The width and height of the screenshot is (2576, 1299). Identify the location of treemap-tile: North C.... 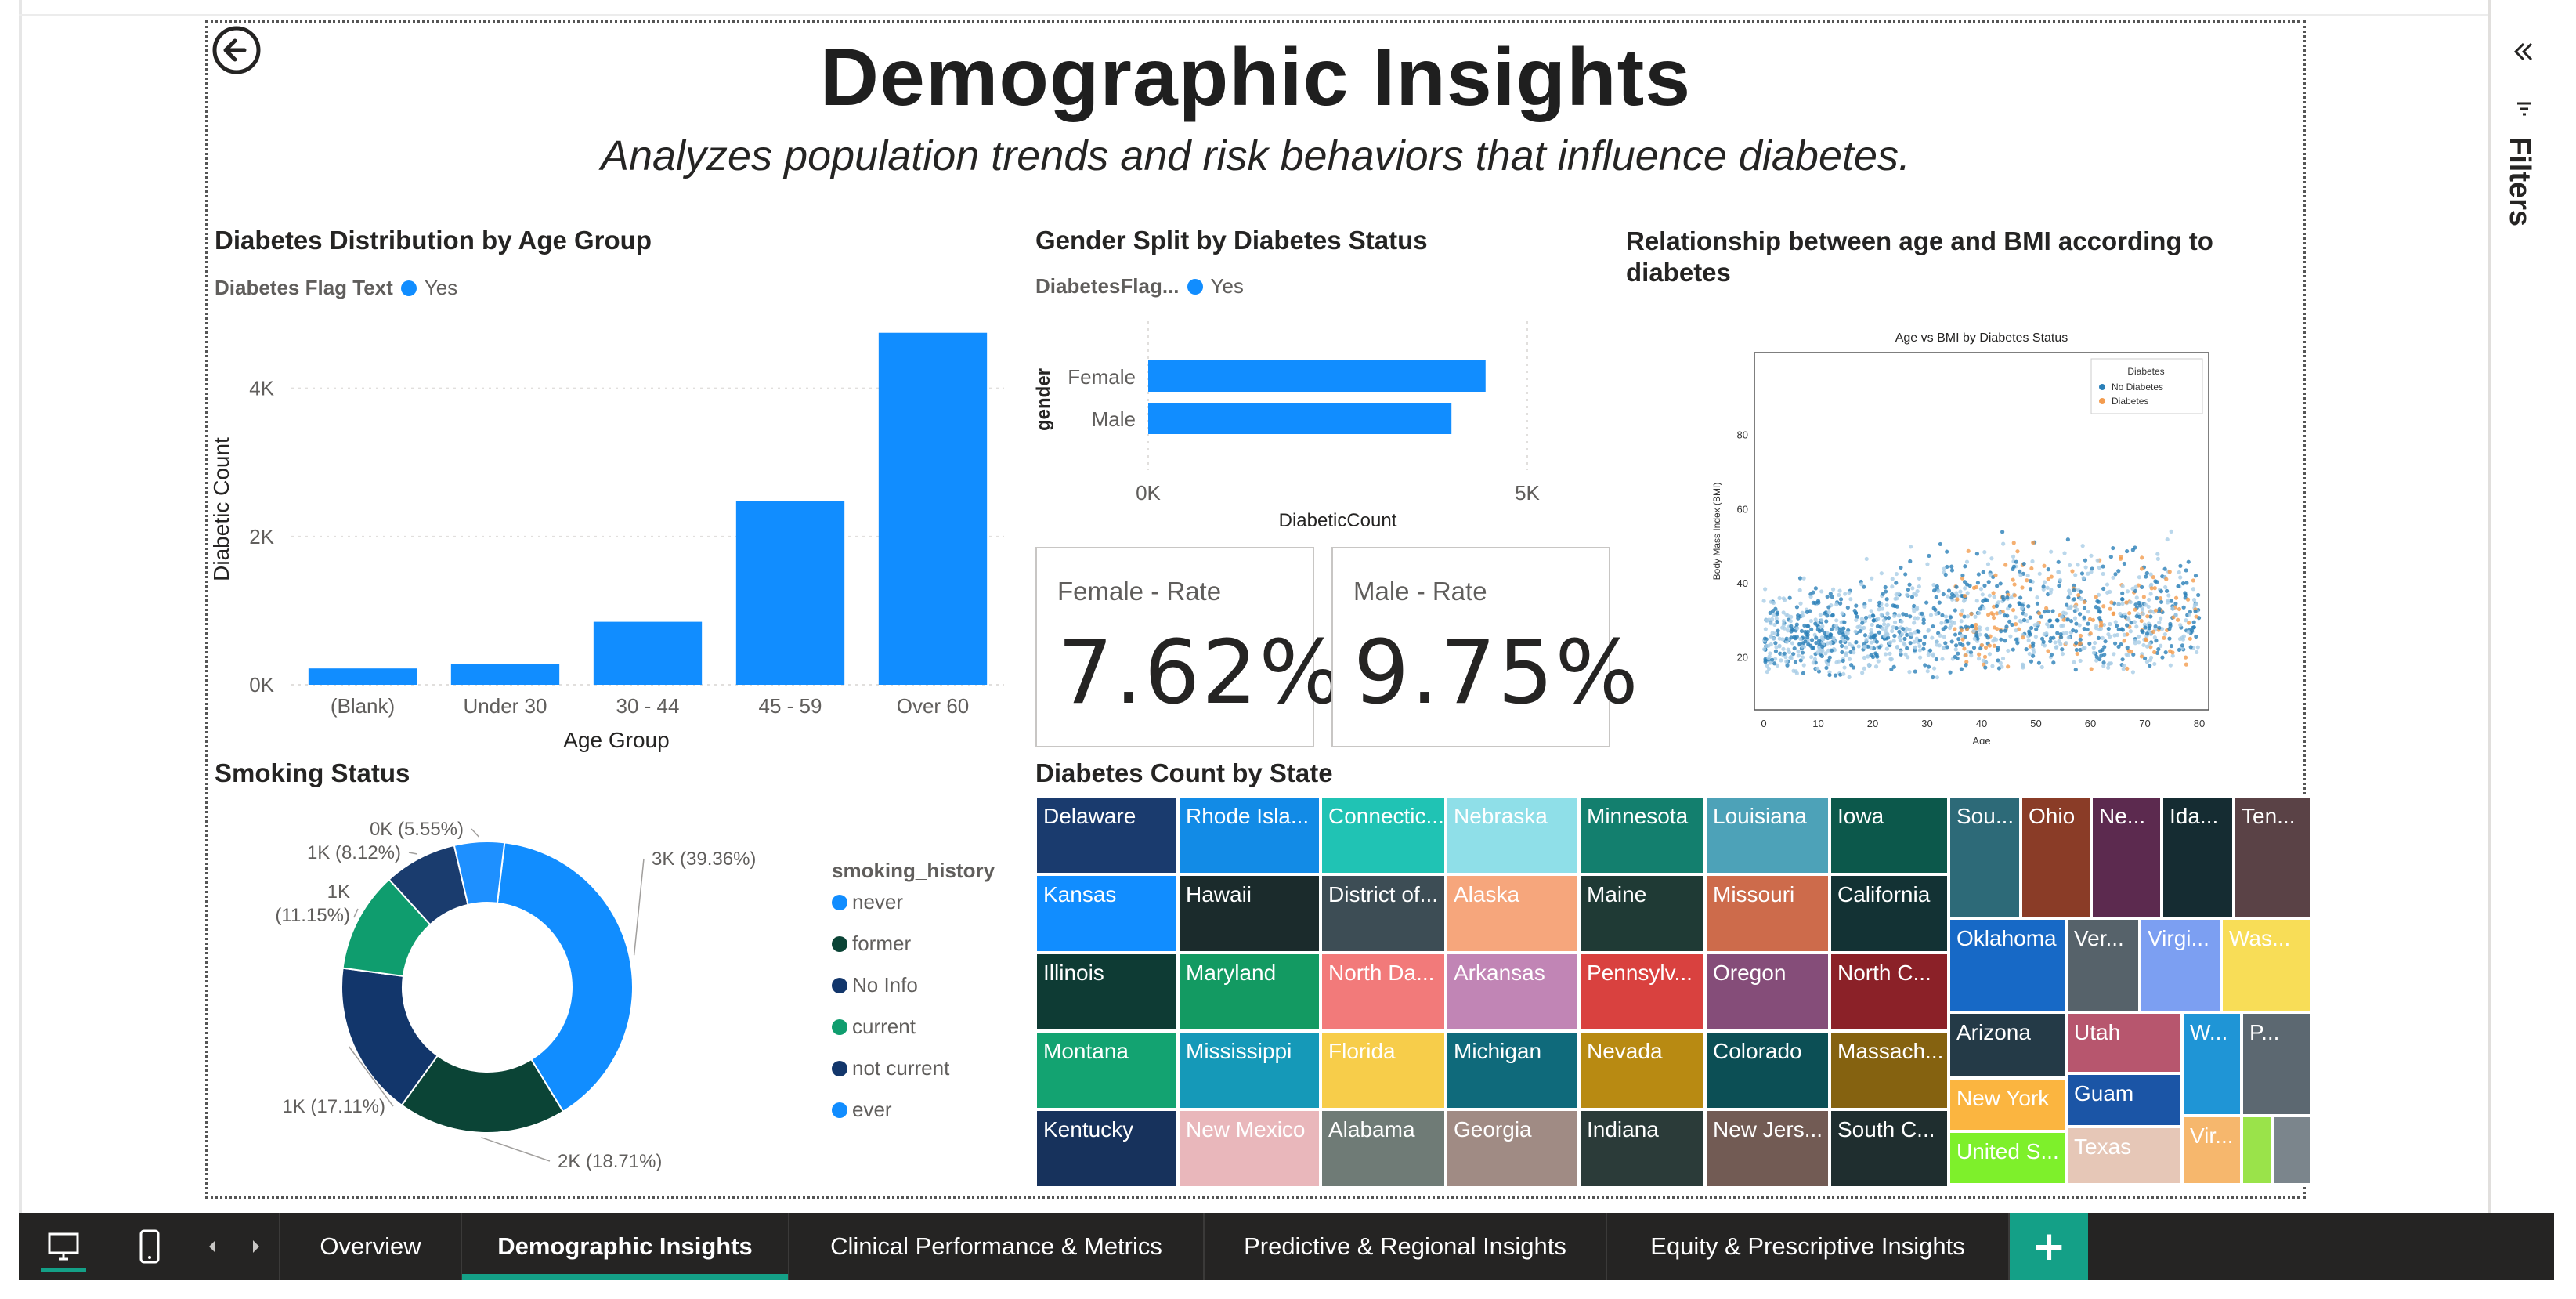
(1889, 992).